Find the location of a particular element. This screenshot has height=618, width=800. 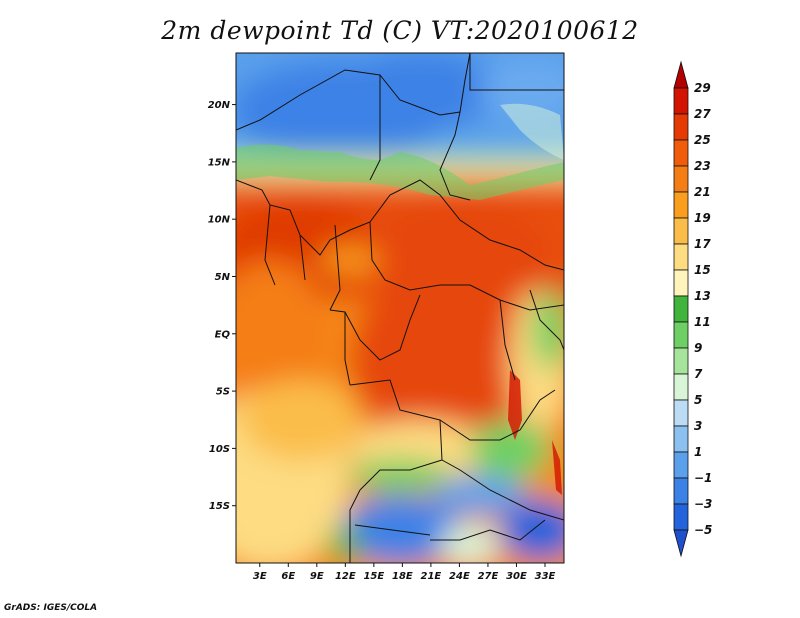

credit-label: GrADS: IGES/COLA is located at coordinates (51, 608).